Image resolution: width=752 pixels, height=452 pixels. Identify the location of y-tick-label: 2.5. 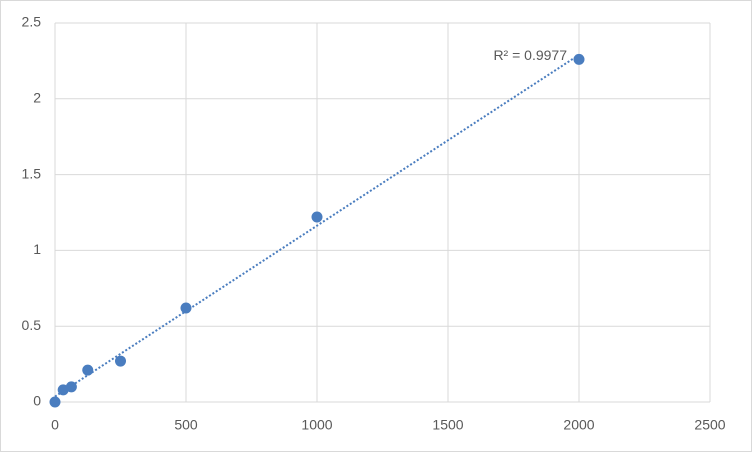
(32, 22).